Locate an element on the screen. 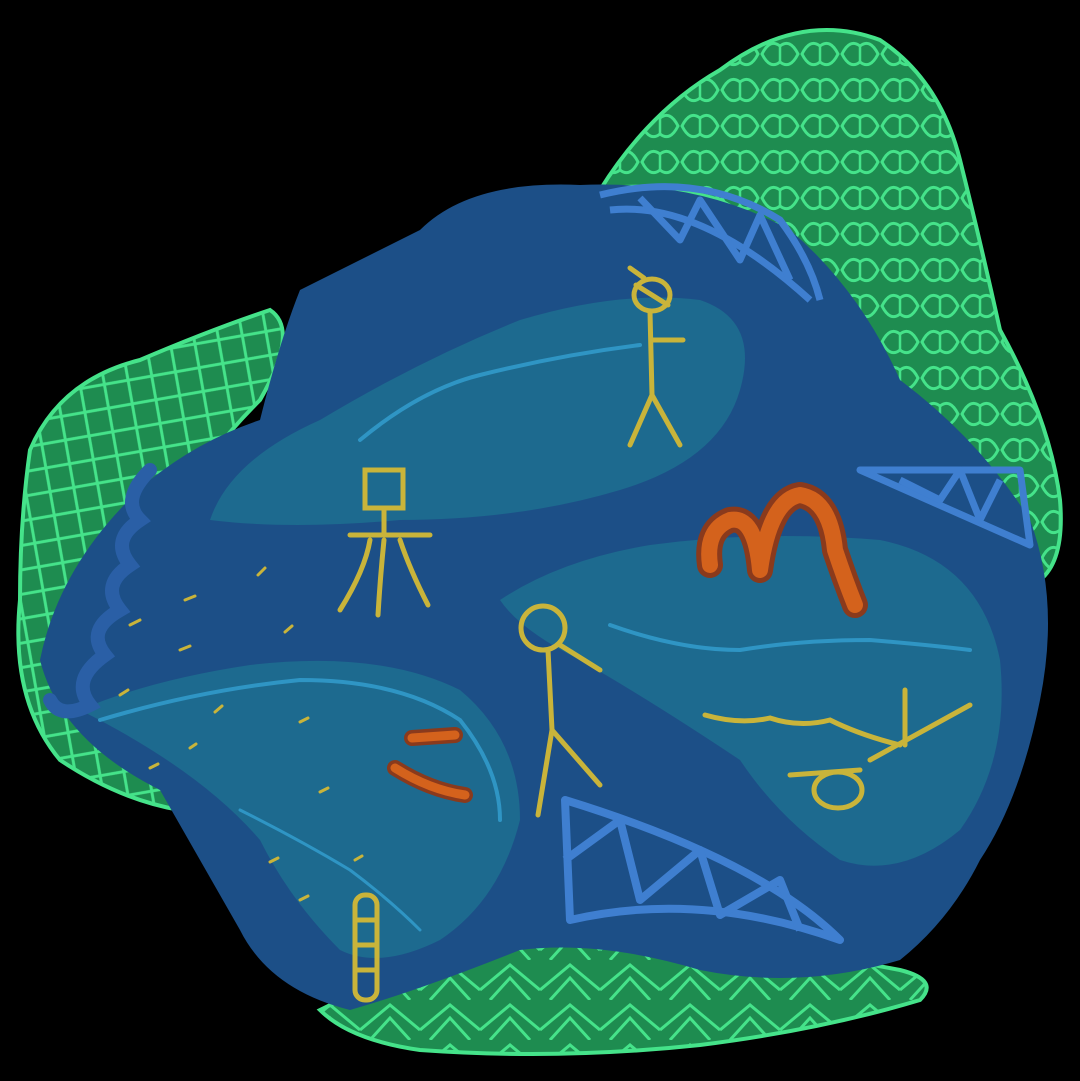 Image resolution: width=1080 pixels, height=1081 pixels. stick-figure-standing is located at coordinates (656, 356).